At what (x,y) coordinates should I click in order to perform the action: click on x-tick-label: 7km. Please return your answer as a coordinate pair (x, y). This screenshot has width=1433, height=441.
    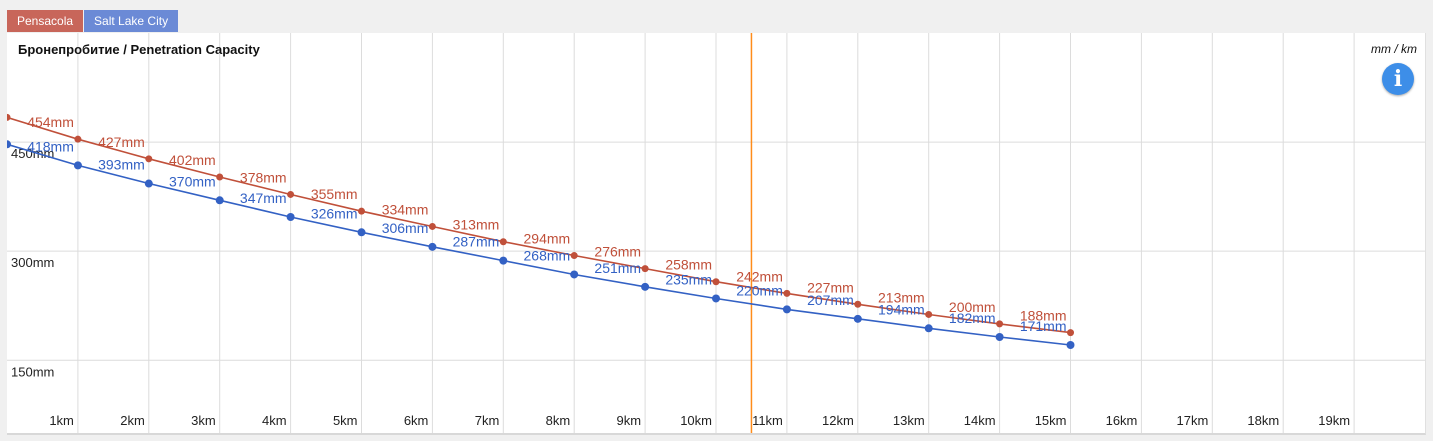
    Looking at the image, I should click on (487, 420).